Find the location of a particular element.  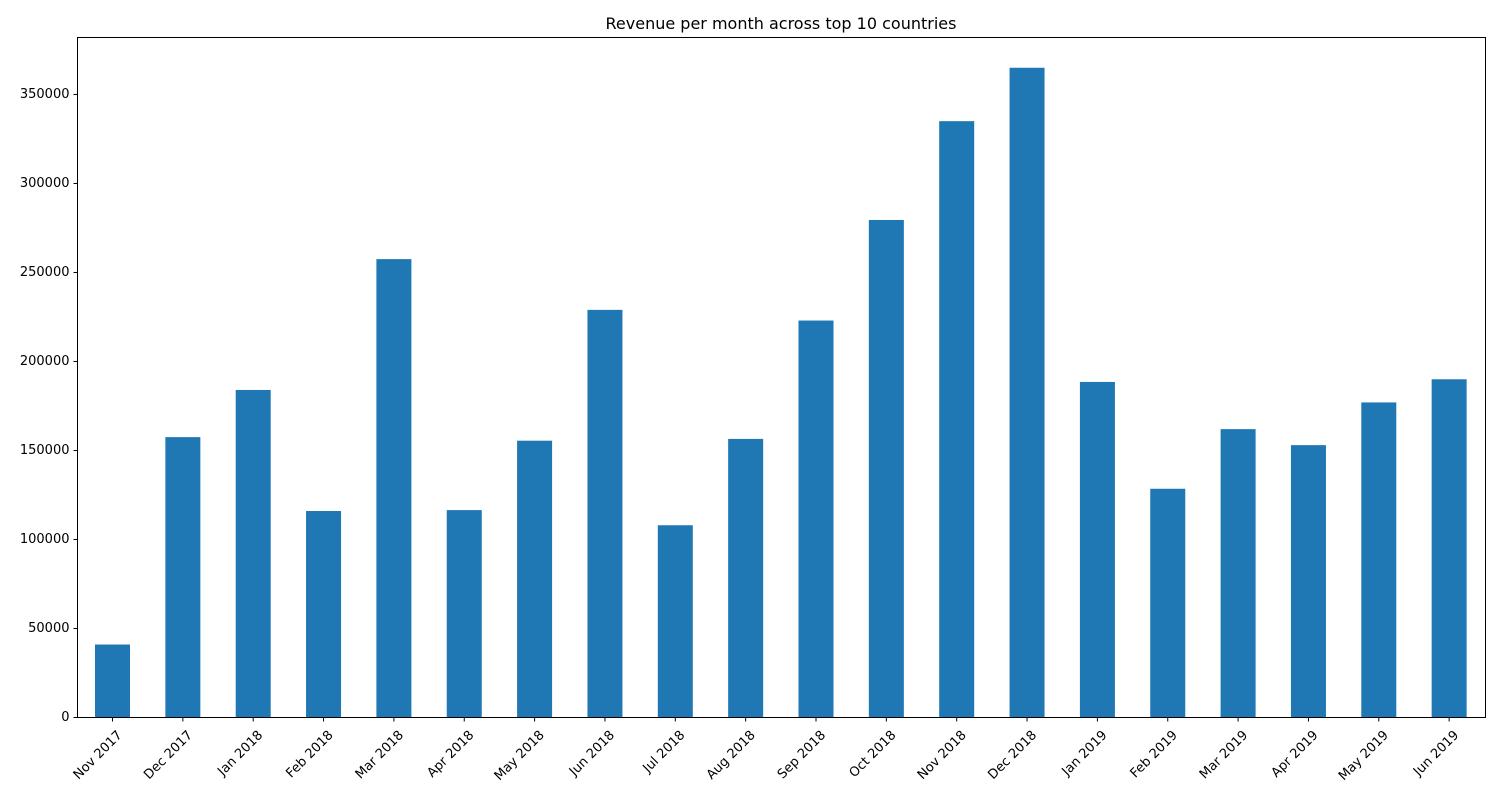

x-tick-label: Feb 2018 is located at coordinates (309, 754).